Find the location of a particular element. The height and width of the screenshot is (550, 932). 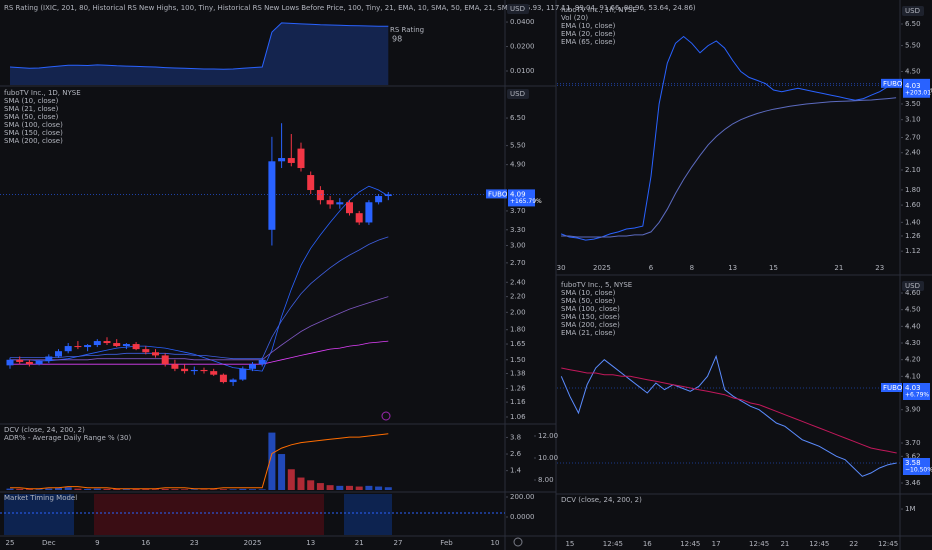

pane-title: fuboTV Inc., 1h, NYSE is located at coordinates (599, 10).